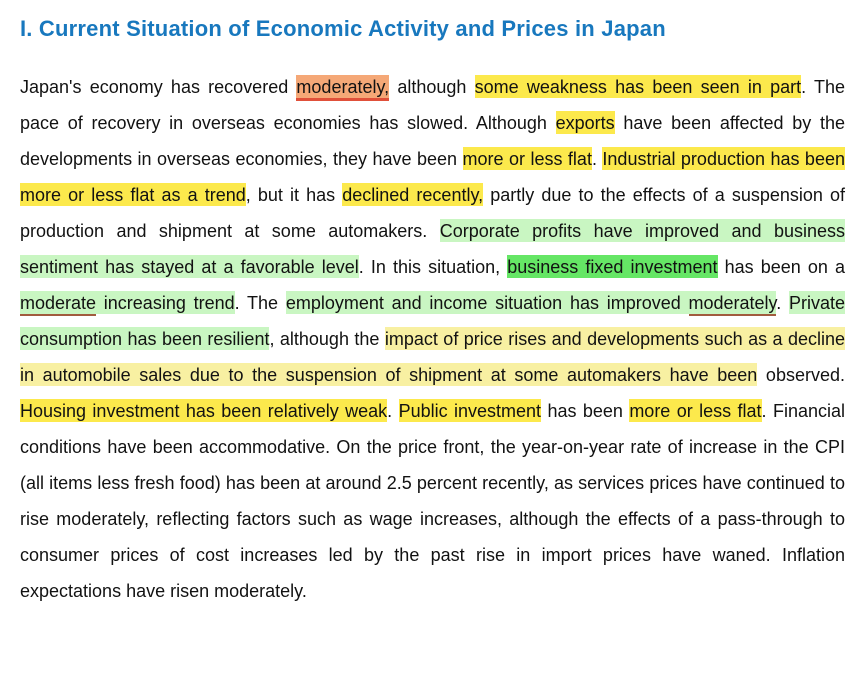 The height and width of the screenshot is (693, 863). What do you see at coordinates (343, 88) in the screenshot?
I see `highlighted-text-run: moderately,` at bounding box center [343, 88].